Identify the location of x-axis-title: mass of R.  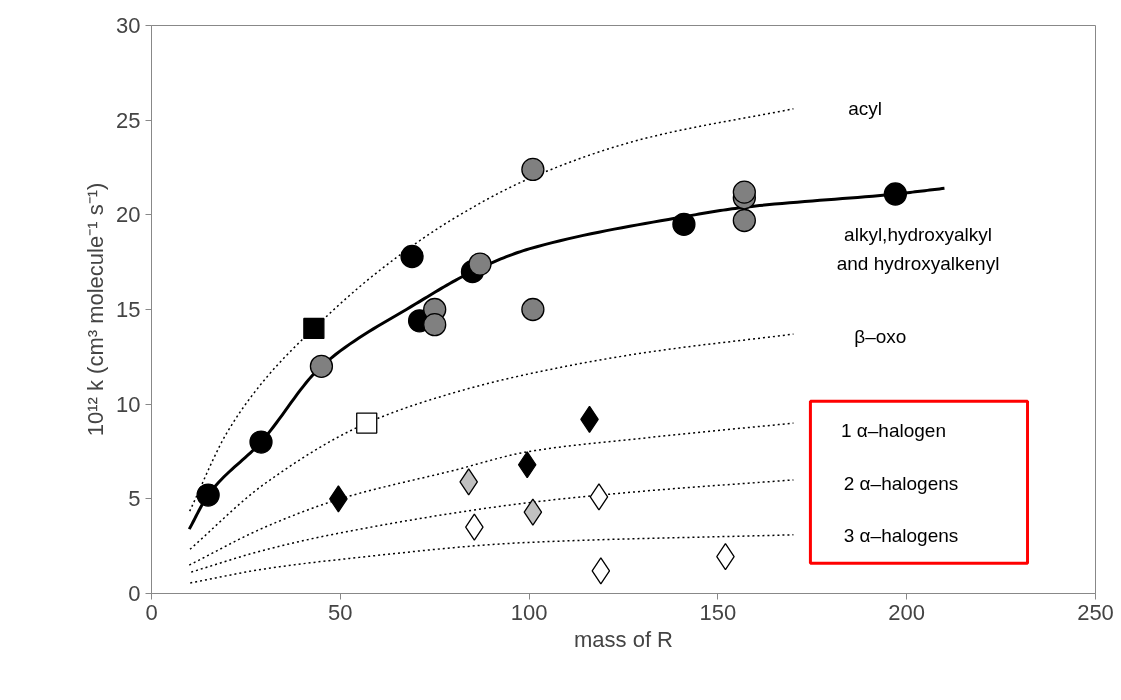
(623, 639).